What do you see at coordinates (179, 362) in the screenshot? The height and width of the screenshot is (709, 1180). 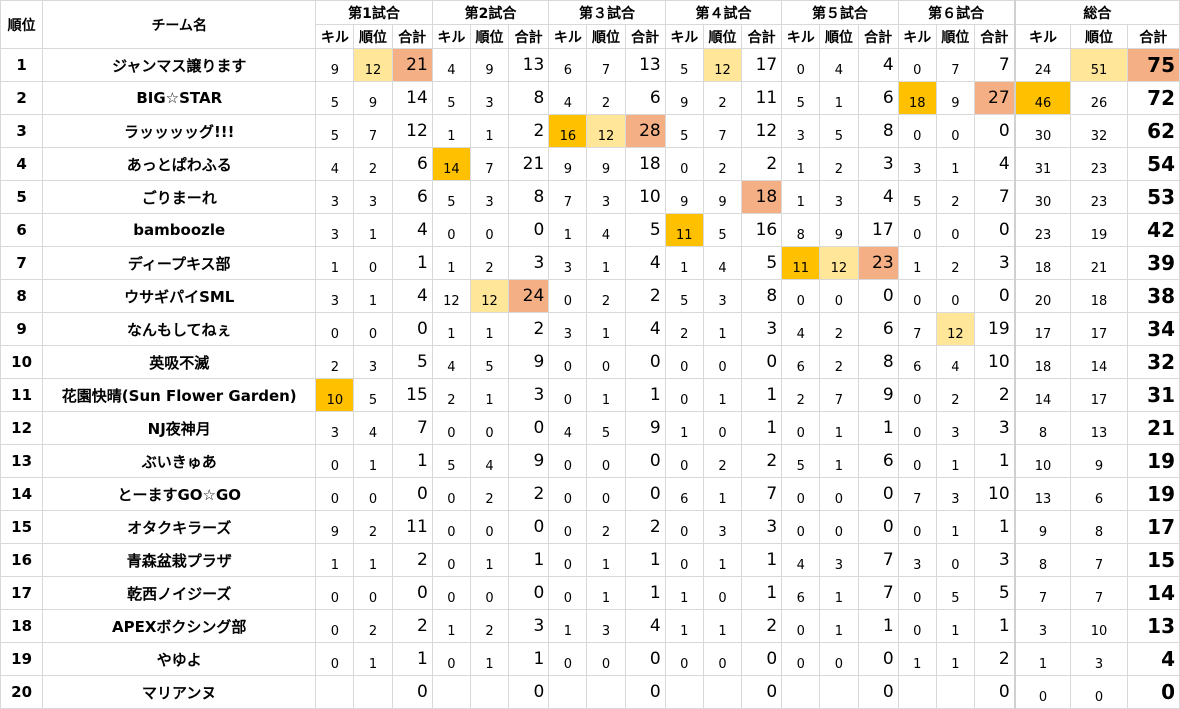 I see `team-name-cell: 英吸不滅` at bounding box center [179, 362].